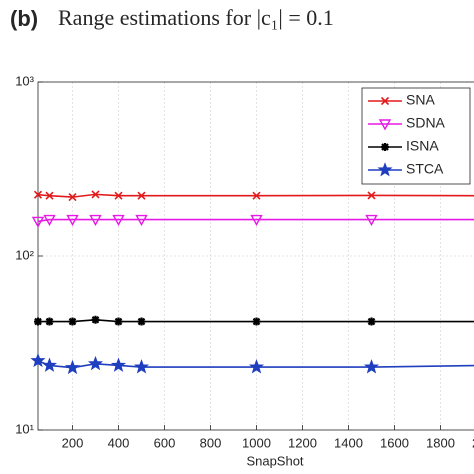 The width and height of the screenshot is (474, 474). Describe the element at coordinates (24, 428) in the screenshot. I see `y-tick-label: 10¹` at that location.